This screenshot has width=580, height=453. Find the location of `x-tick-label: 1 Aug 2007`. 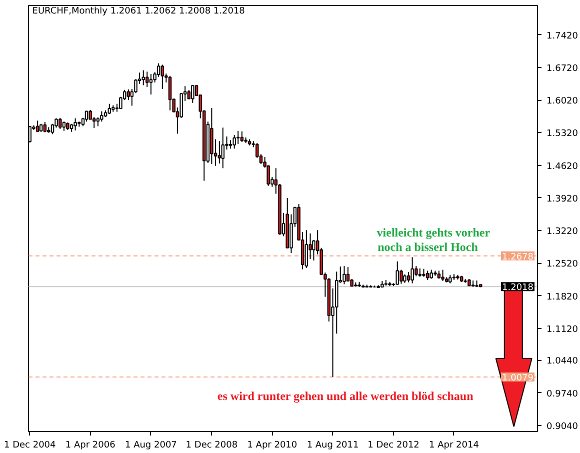

x-tick-label: 1 Aug 2007 is located at coordinates (150, 445).